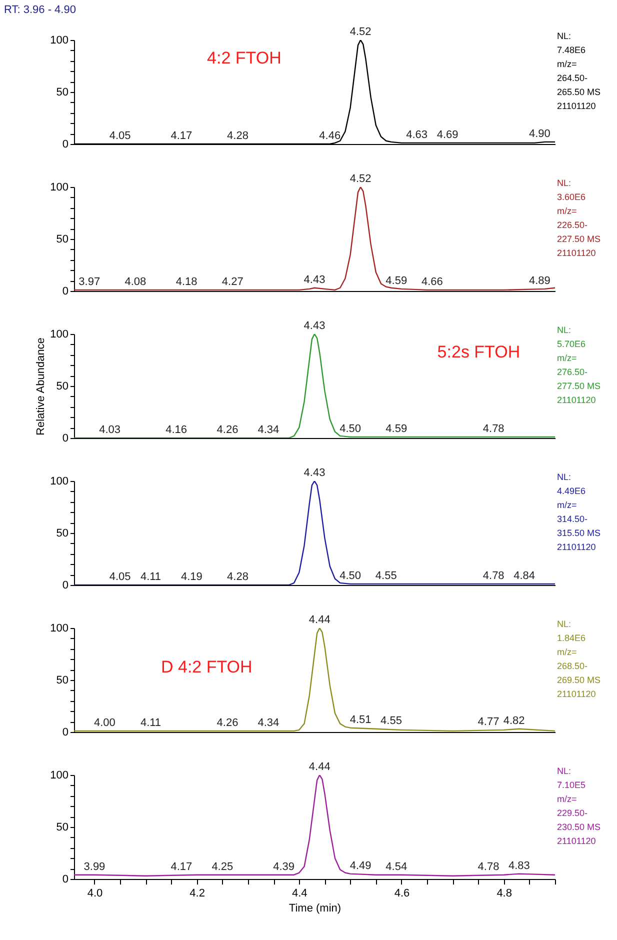 Image resolution: width=617 pixels, height=940 pixels. What do you see at coordinates (571, 785) in the screenshot?
I see `text: 7.10E5` at bounding box center [571, 785].